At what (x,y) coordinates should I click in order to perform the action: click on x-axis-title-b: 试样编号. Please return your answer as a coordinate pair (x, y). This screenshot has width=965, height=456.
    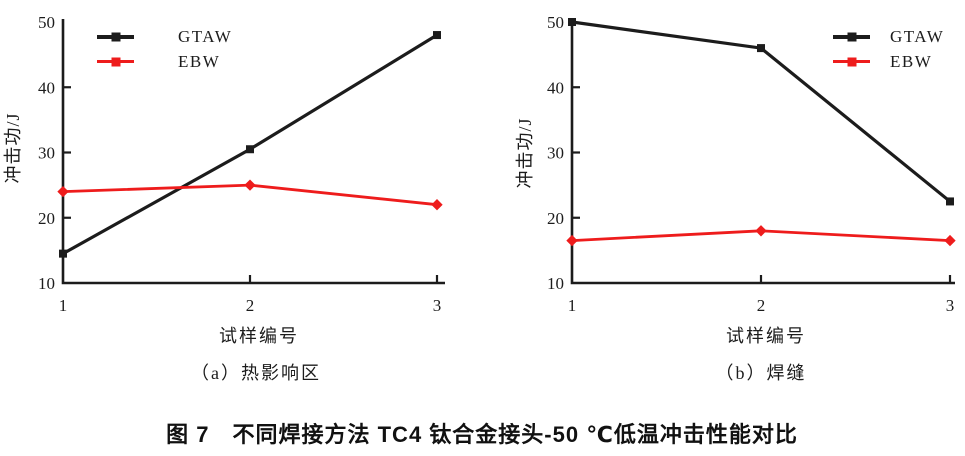
    Looking at the image, I should click on (766, 336).